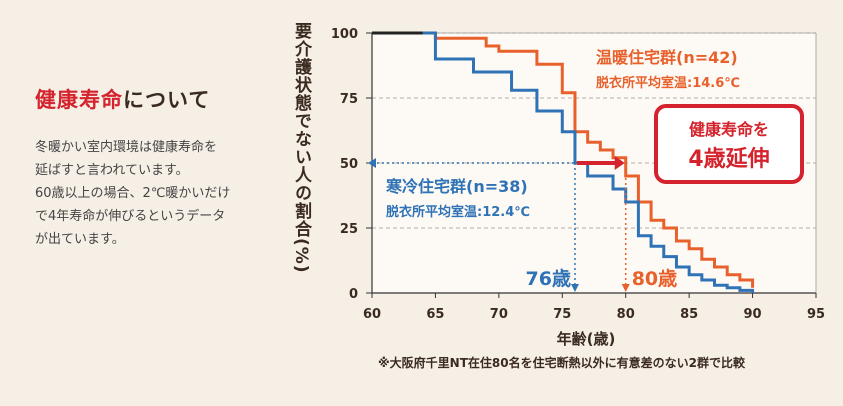 This screenshot has width=843, height=406. What do you see at coordinates (729, 144) in the screenshot?
I see `extension-badge` at bounding box center [729, 144].